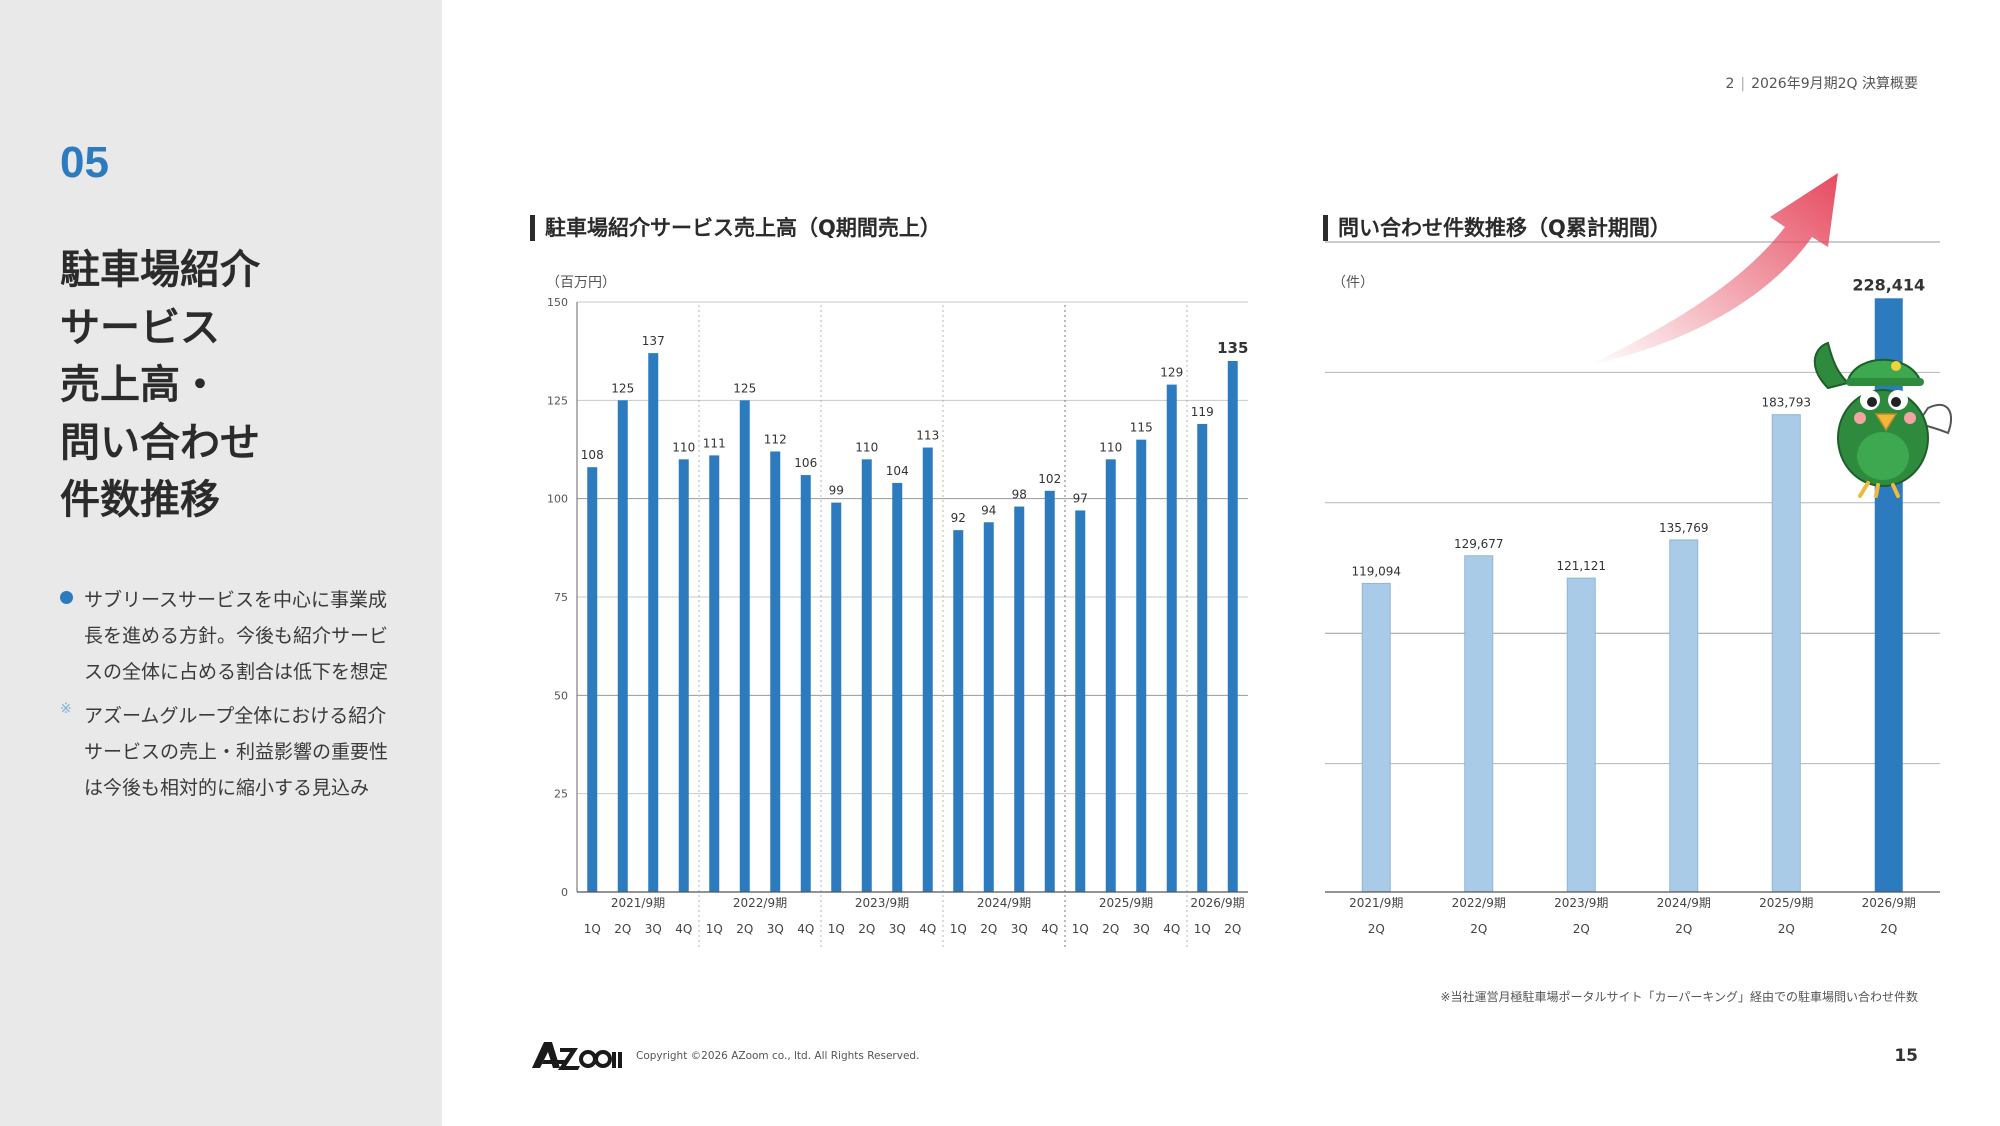 The height and width of the screenshot is (1126, 2000). What do you see at coordinates (1497, 228) in the screenshot?
I see `chart-title-inquiries: 問い合わせ件数推移（Q累計期間）` at bounding box center [1497, 228].